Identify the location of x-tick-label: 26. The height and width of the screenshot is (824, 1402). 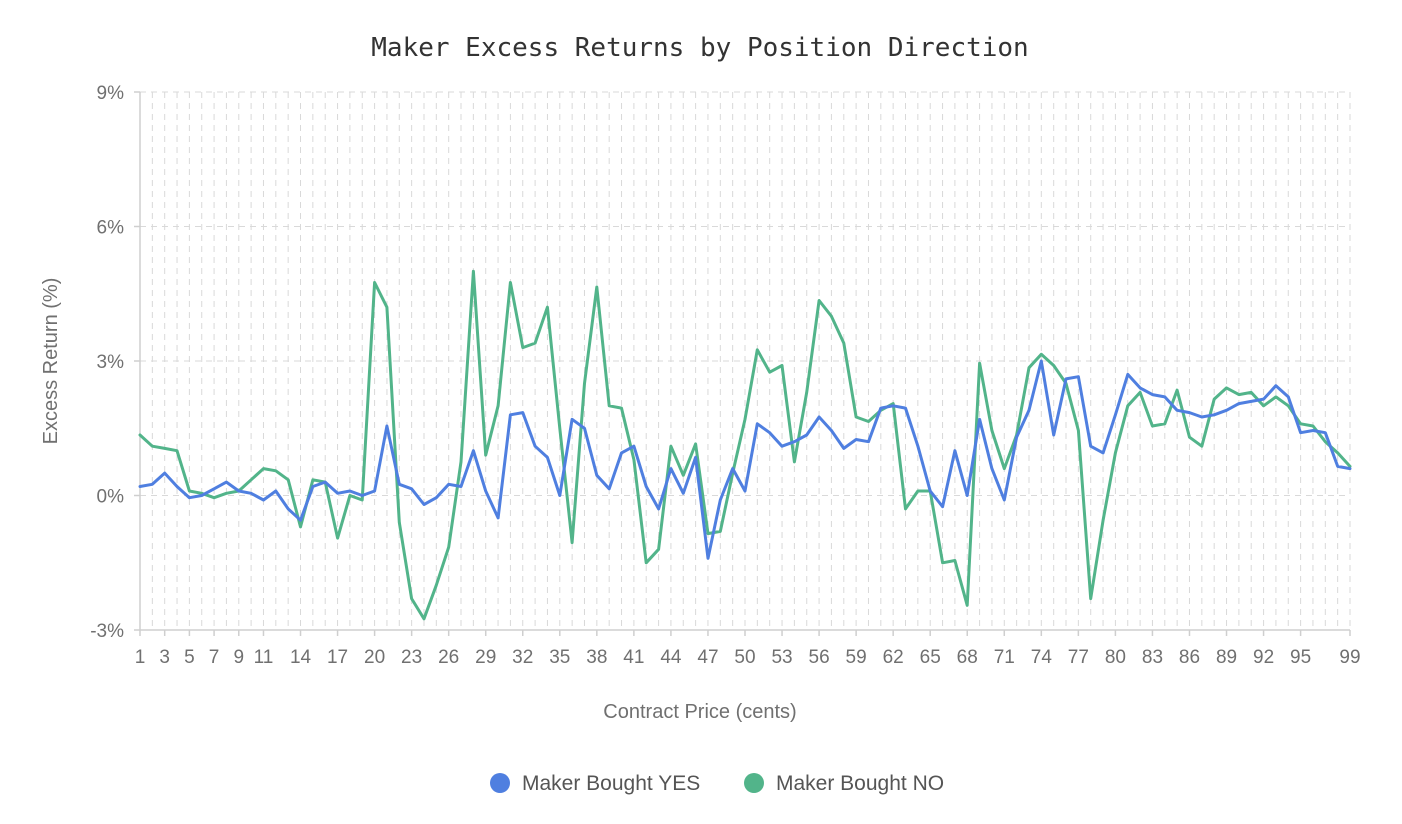
(448, 657).